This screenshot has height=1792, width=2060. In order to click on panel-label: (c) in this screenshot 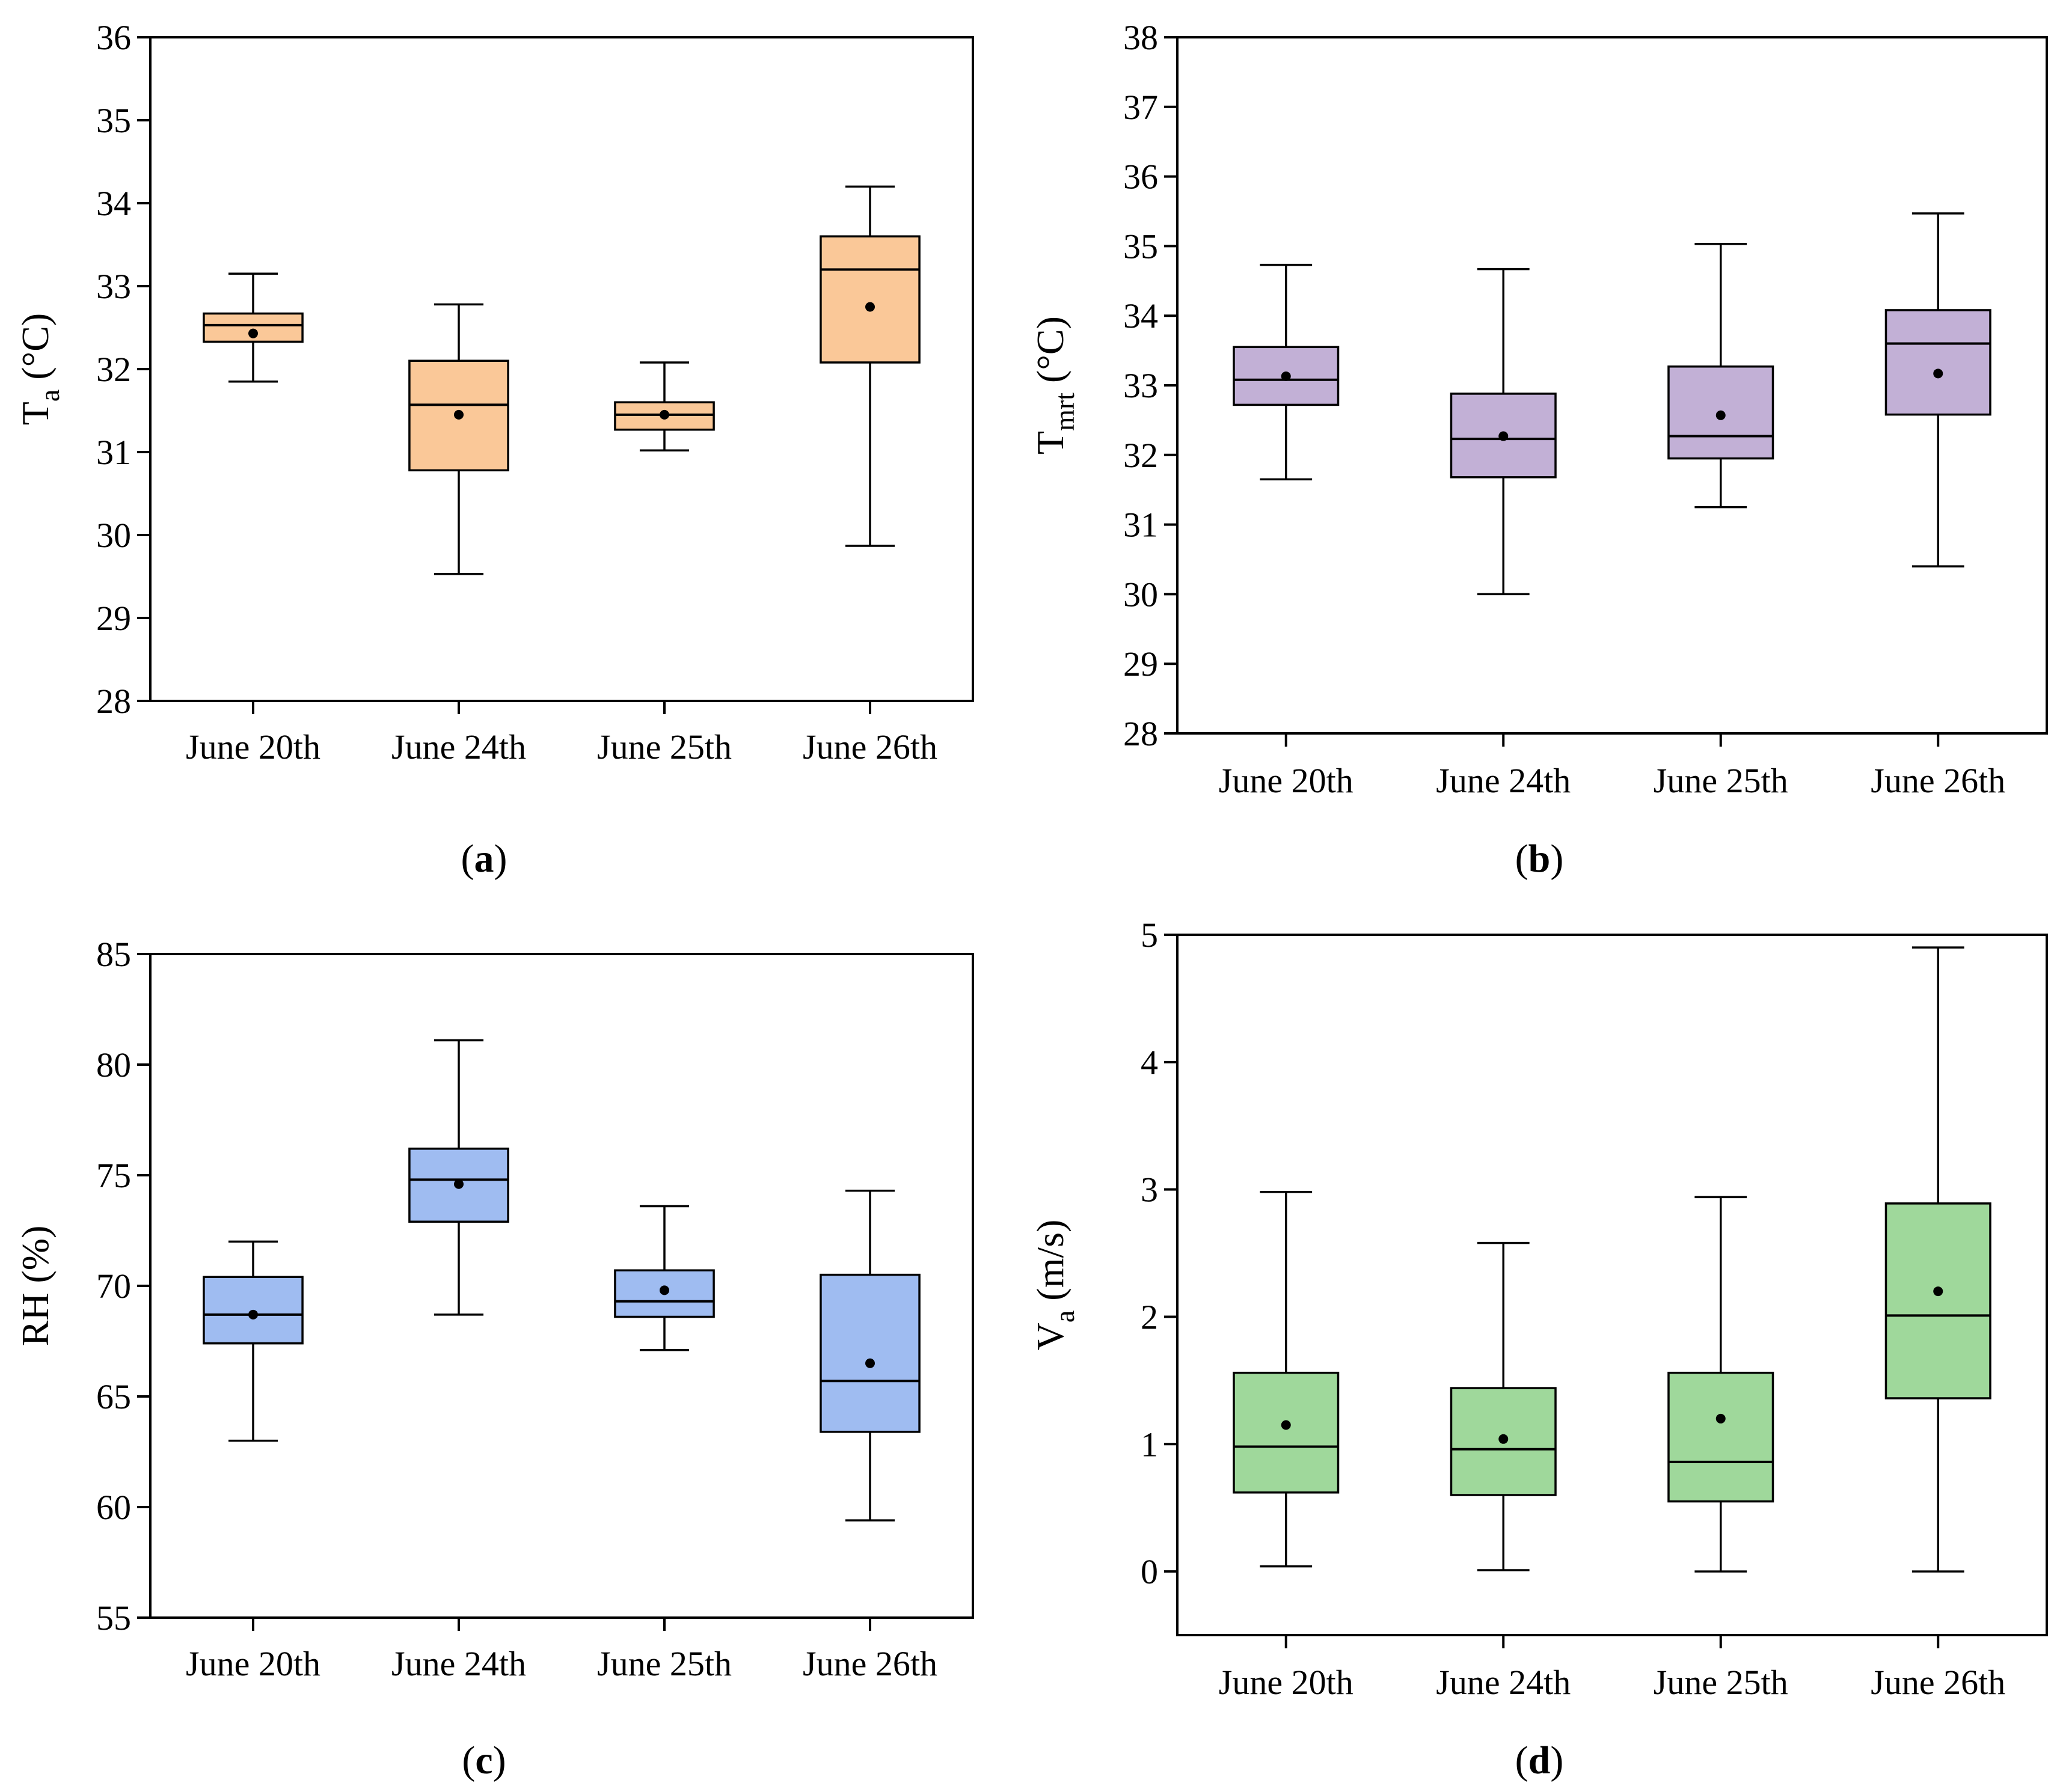, I will do `click(484, 1760)`.